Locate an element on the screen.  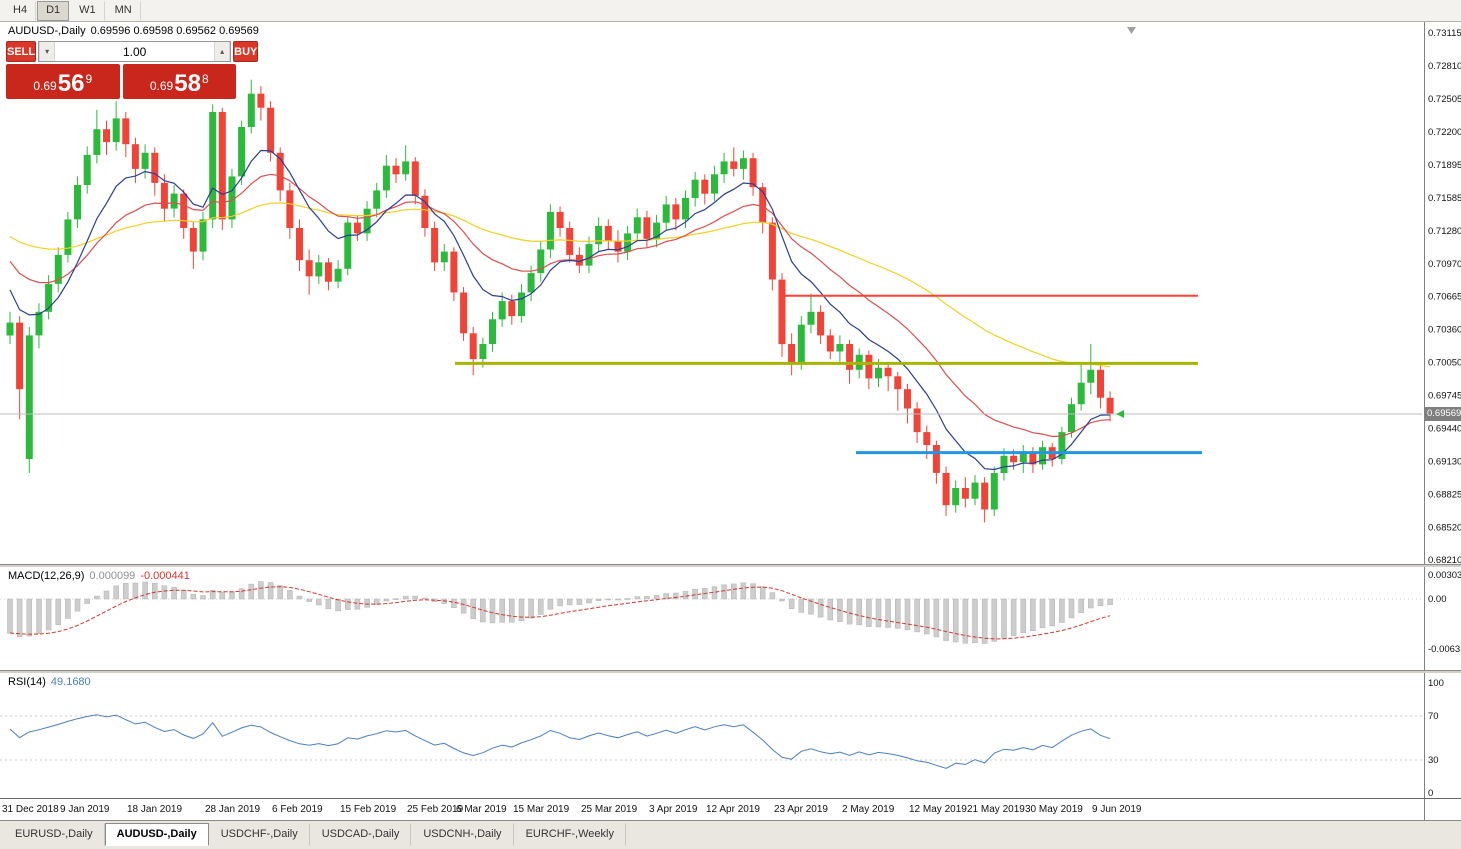
last-price-marker-icon is located at coordinates (1120, 414).